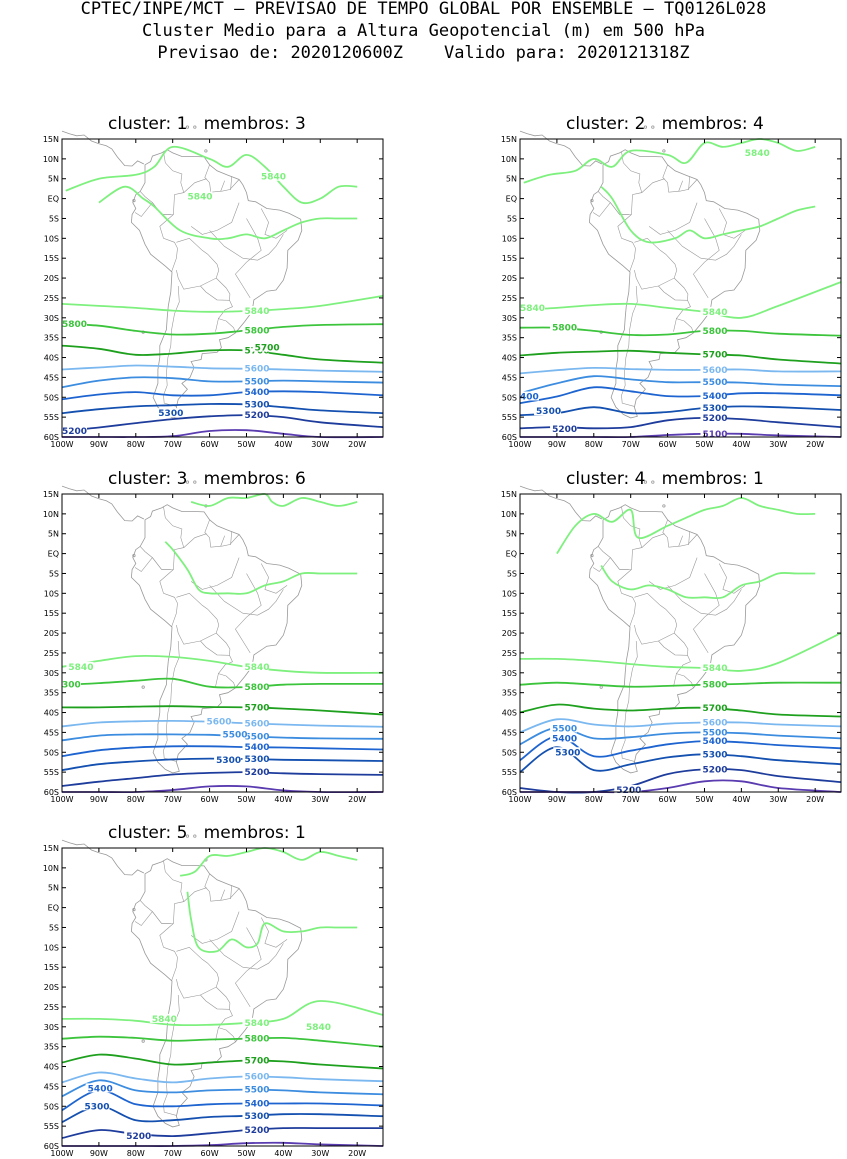 The image size is (847, 1159). Describe the element at coordinates (256, 370) in the screenshot. I see `contour-label-5600: 5600` at that location.